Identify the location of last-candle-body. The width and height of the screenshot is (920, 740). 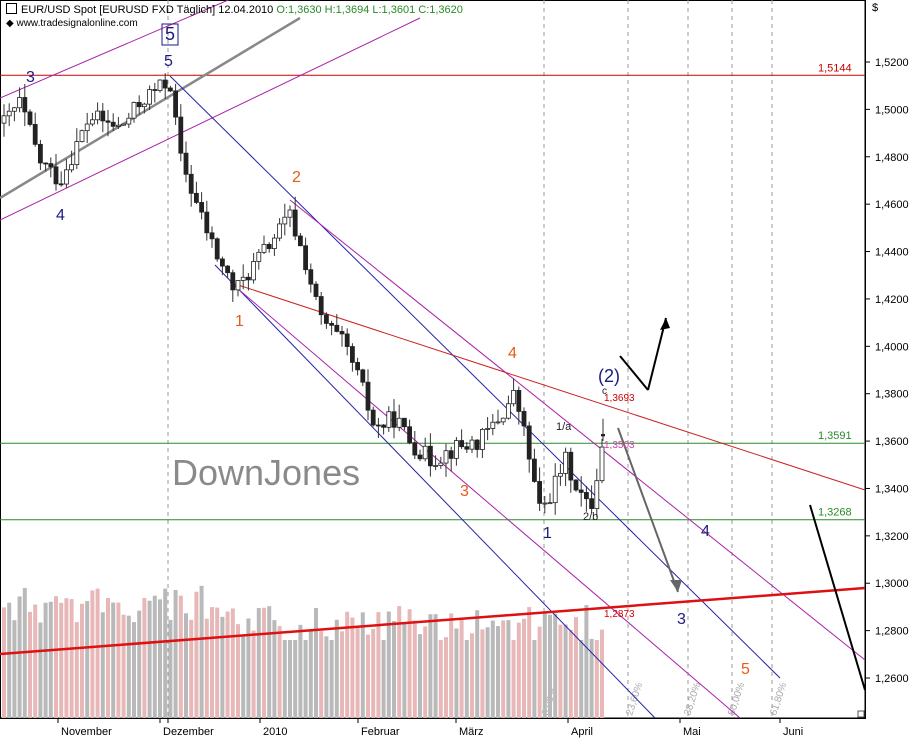
(603, 435).